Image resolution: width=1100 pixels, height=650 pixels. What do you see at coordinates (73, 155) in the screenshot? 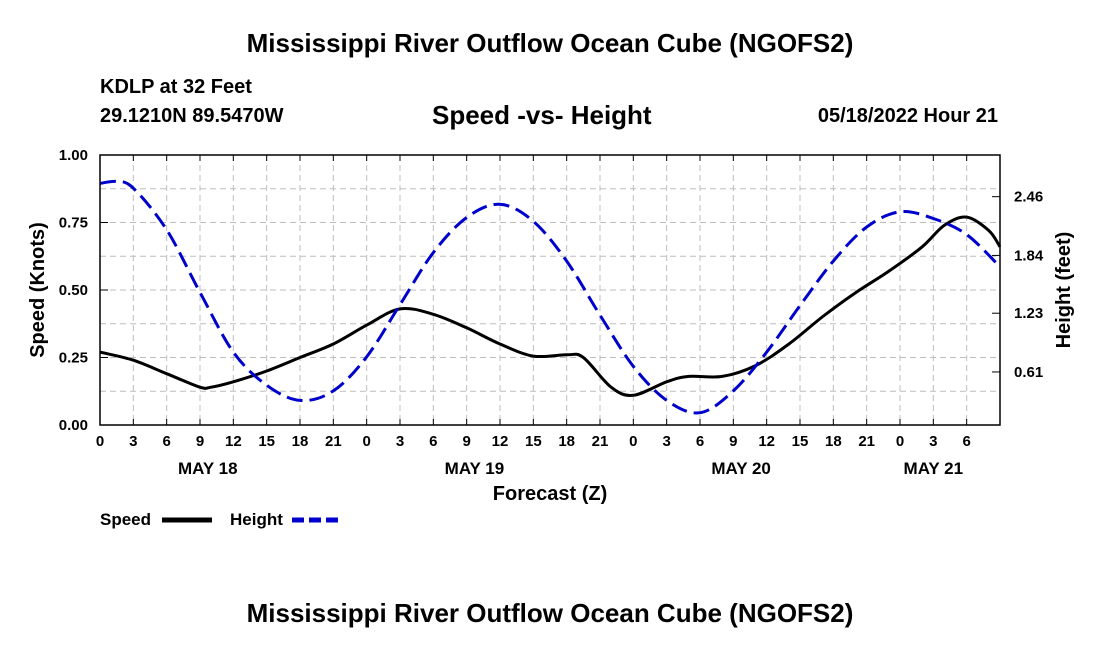
I see `y-tick-label: 1.00` at bounding box center [73, 155].